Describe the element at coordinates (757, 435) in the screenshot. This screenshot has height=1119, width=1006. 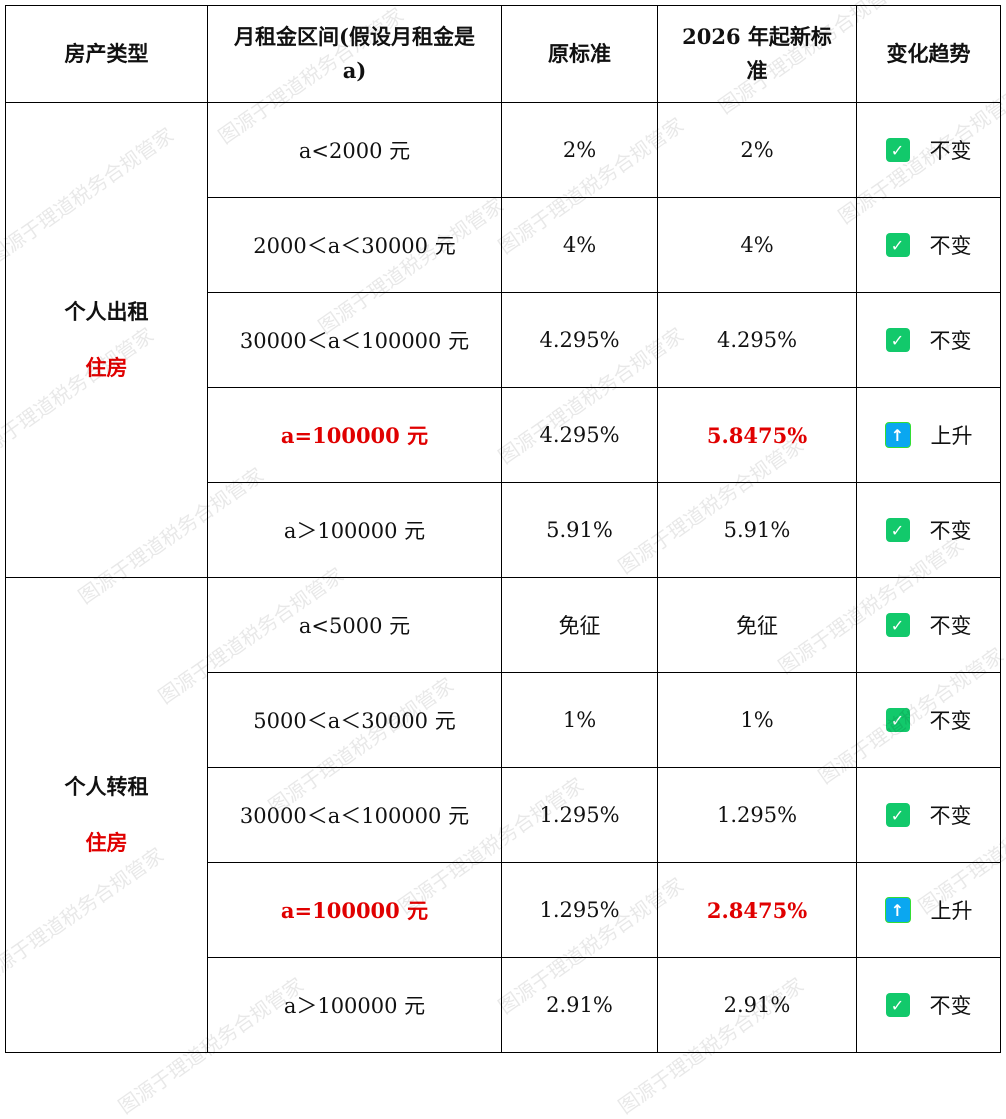
I see `new-rate: 5.8475%` at that location.